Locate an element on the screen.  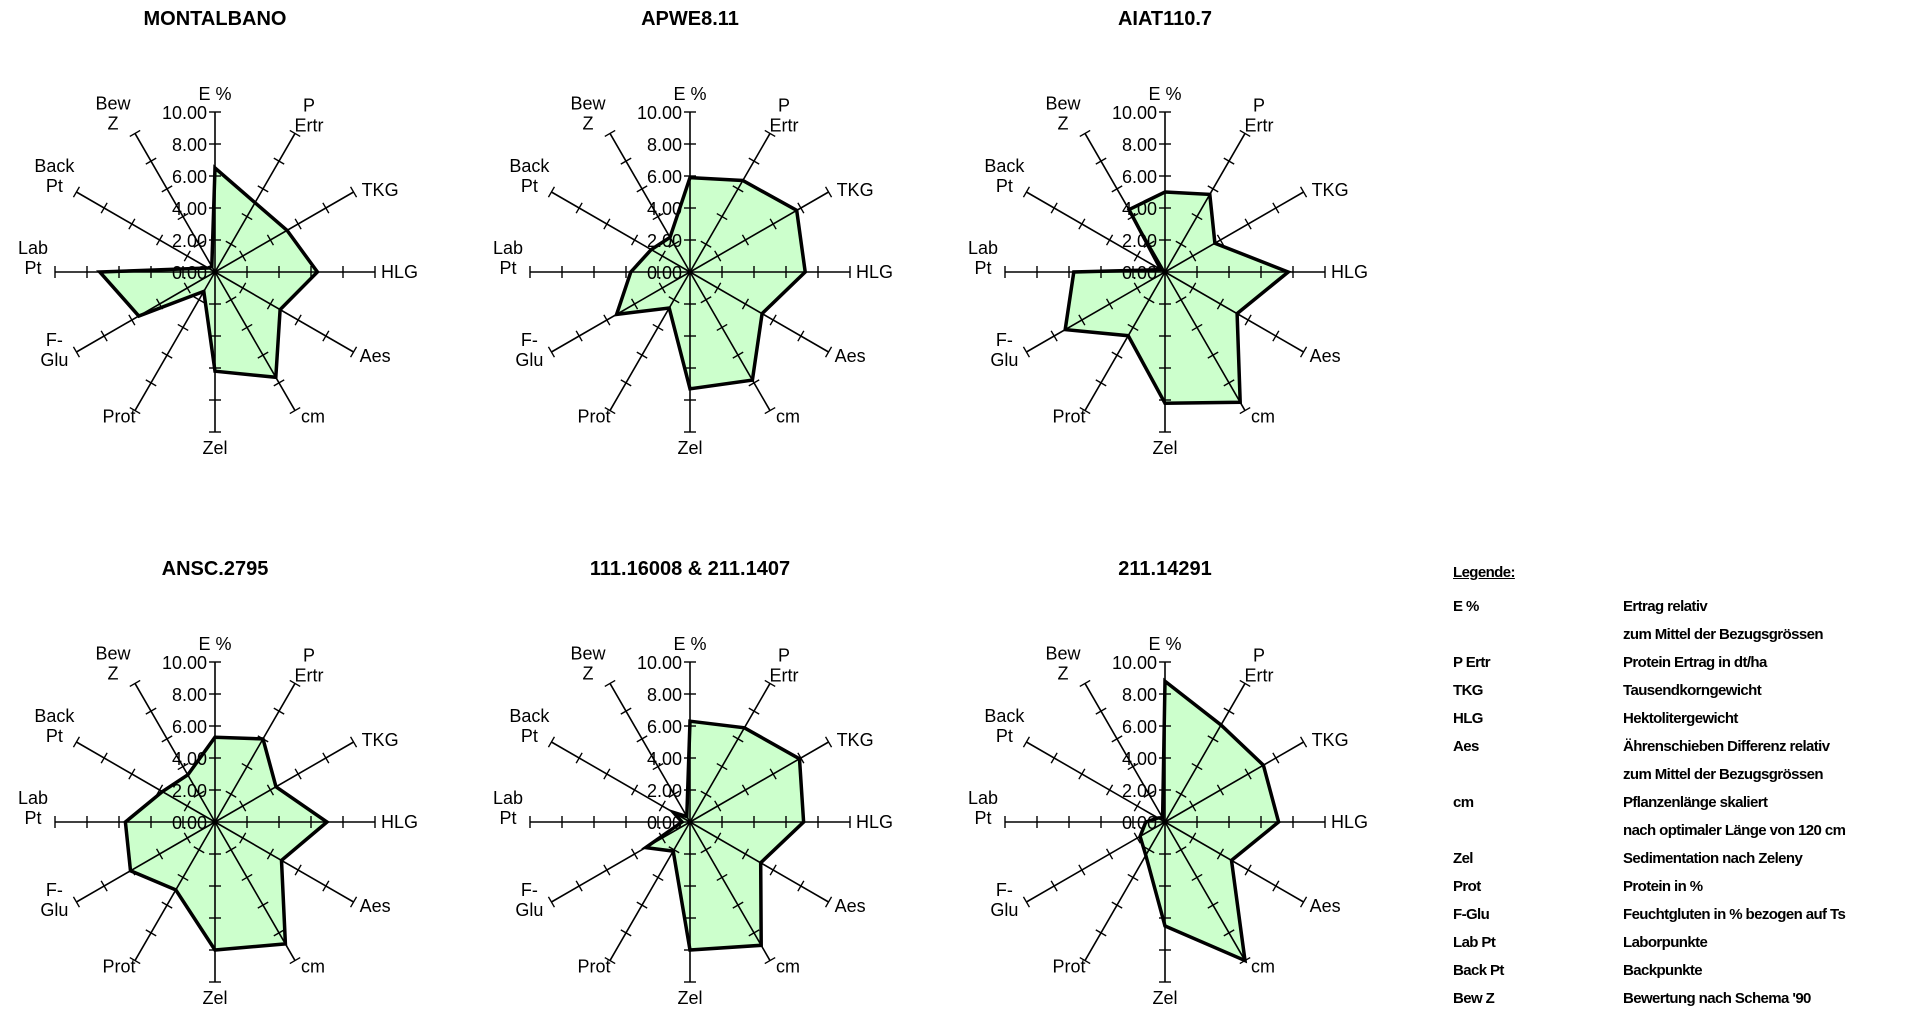
scale-tick-label: 10.00 is located at coordinates (184, 663).